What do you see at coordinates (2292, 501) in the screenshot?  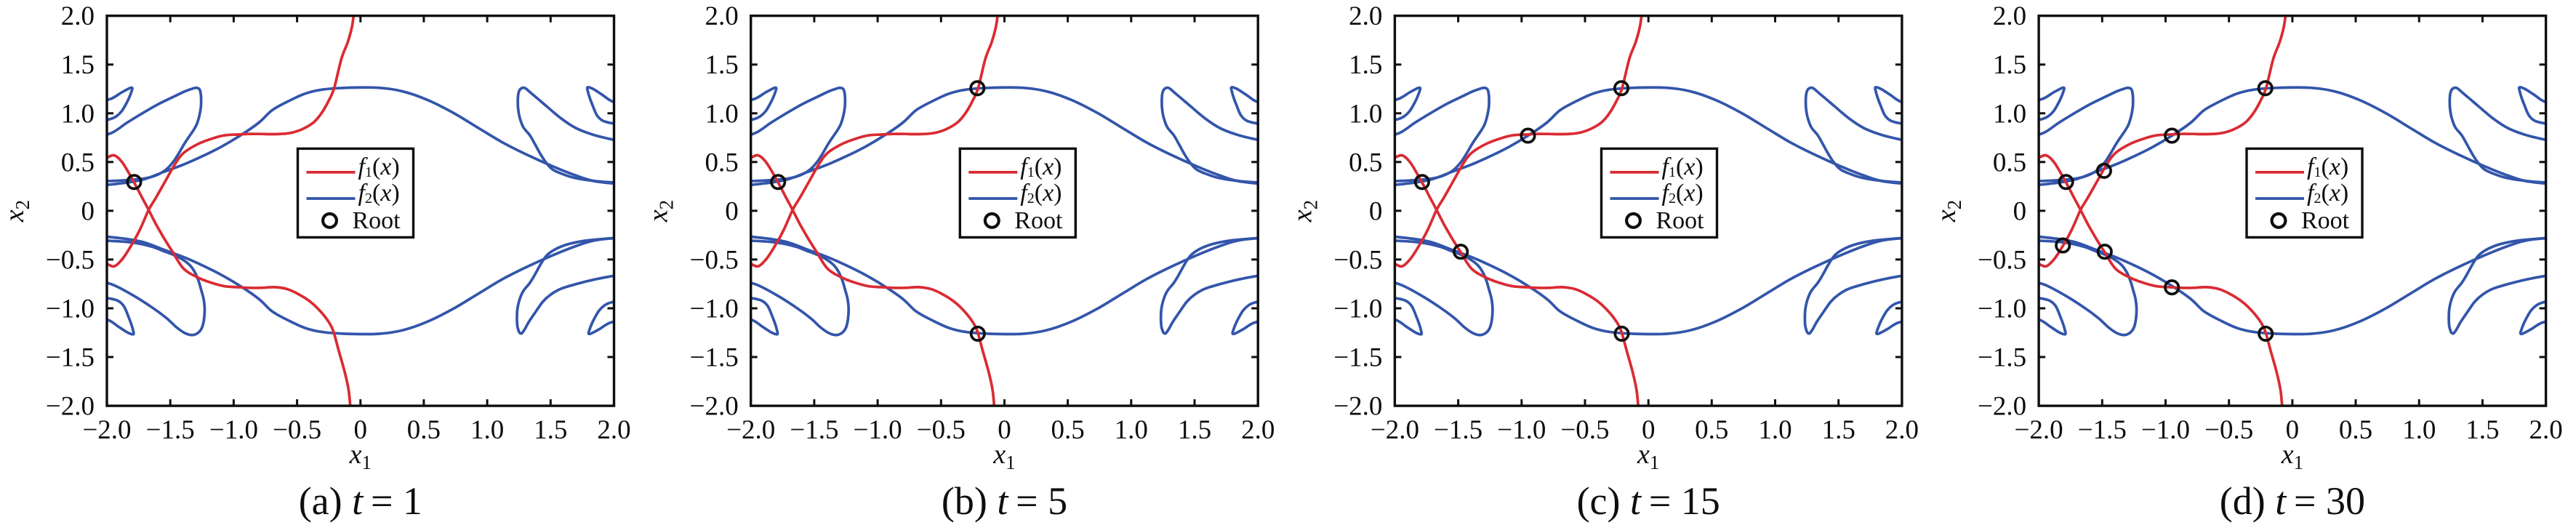 I see `svg-text: (d) t = 30` at bounding box center [2292, 501].